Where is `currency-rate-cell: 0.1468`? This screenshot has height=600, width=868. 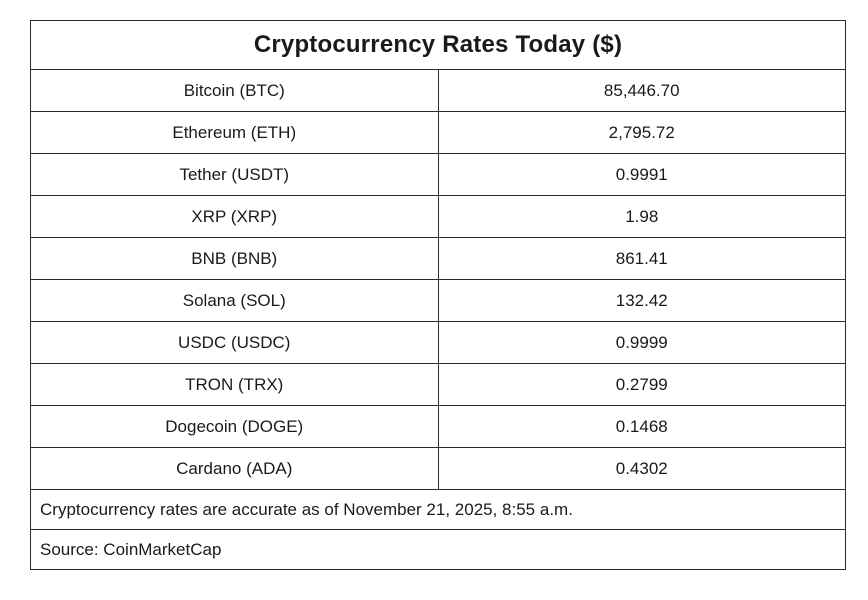
currency-rate-cell: 0.1468 is located at coordinates (641, 426).